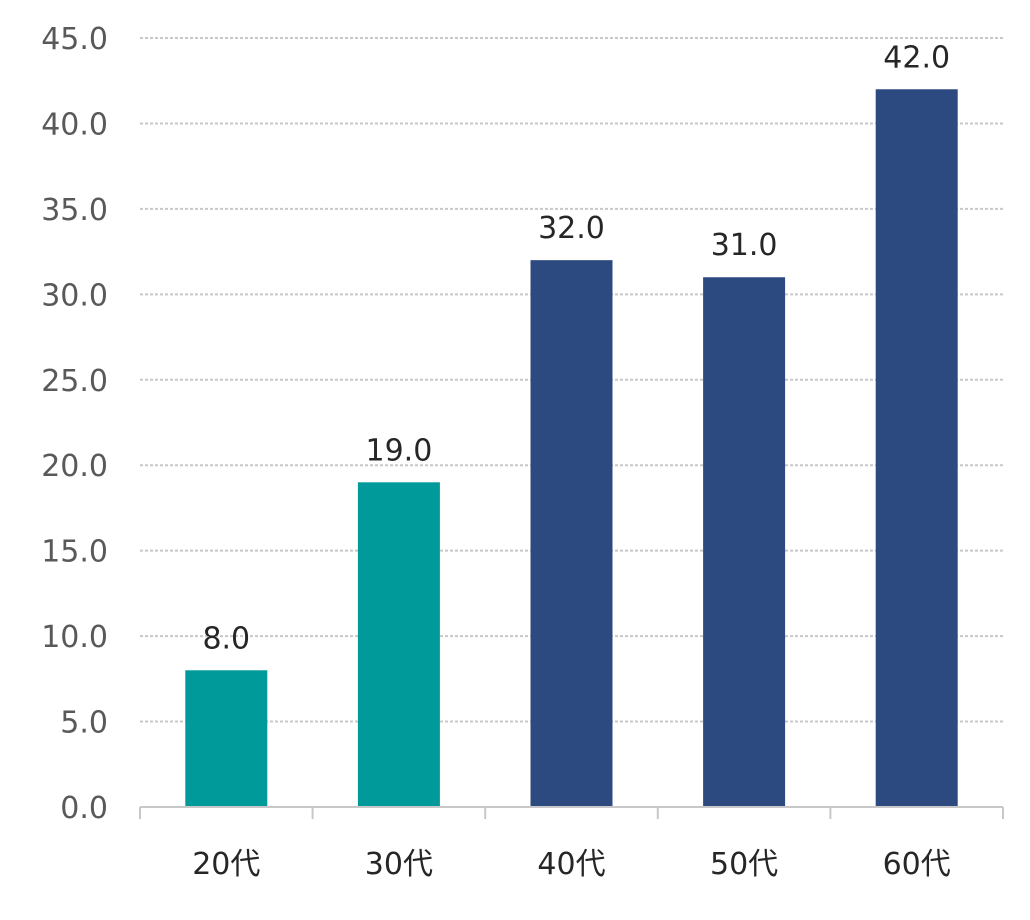  Describe the element at coordinates (74, 295) in the screenshot. I see `y-tick-label: 30.0` at that location.